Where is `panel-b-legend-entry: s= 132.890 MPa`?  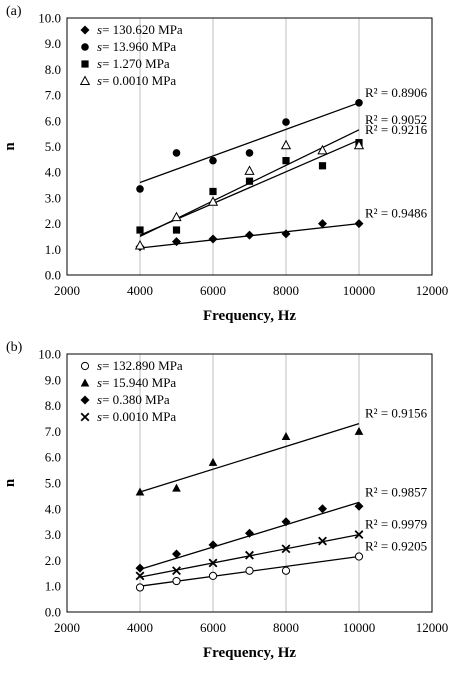
panel-b-legend-entry: s= 132.890 MPa is located at coordinates (140, 365).